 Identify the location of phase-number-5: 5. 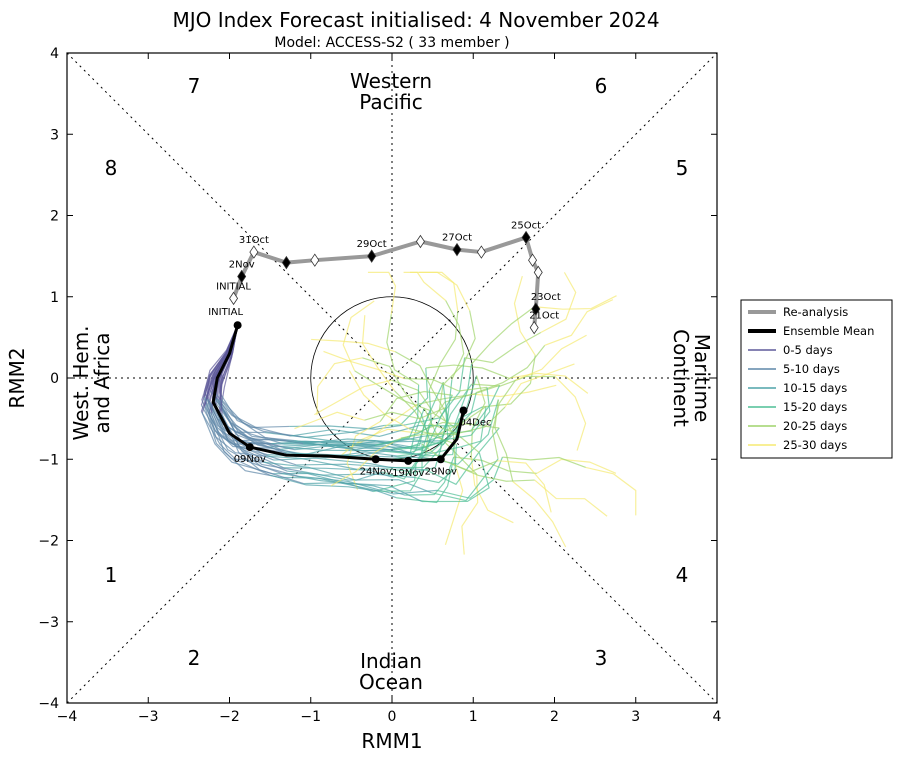
(682, 168).